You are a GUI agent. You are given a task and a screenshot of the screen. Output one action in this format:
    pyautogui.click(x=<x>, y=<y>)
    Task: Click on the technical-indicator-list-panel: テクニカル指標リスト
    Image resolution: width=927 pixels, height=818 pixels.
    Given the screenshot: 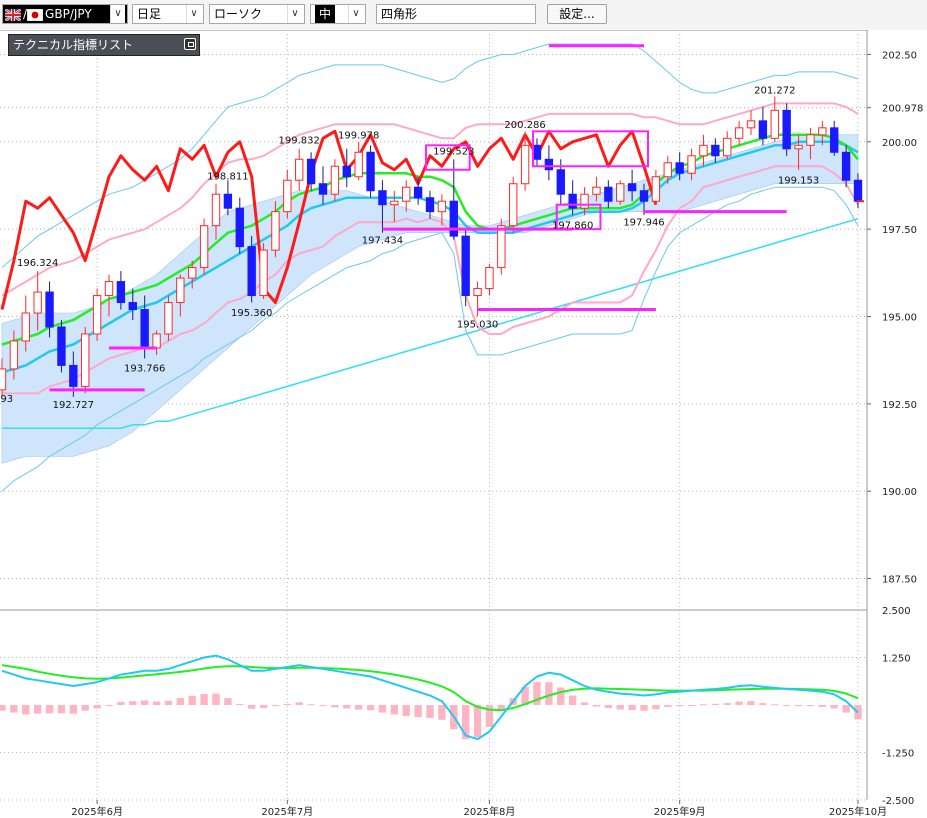 What is the action you would take?
    pyautogui.click(x=104, y=45)
    